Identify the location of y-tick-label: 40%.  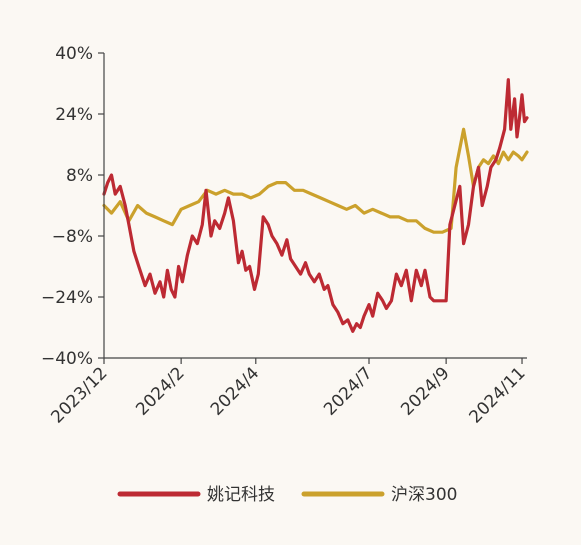
(74, 54).